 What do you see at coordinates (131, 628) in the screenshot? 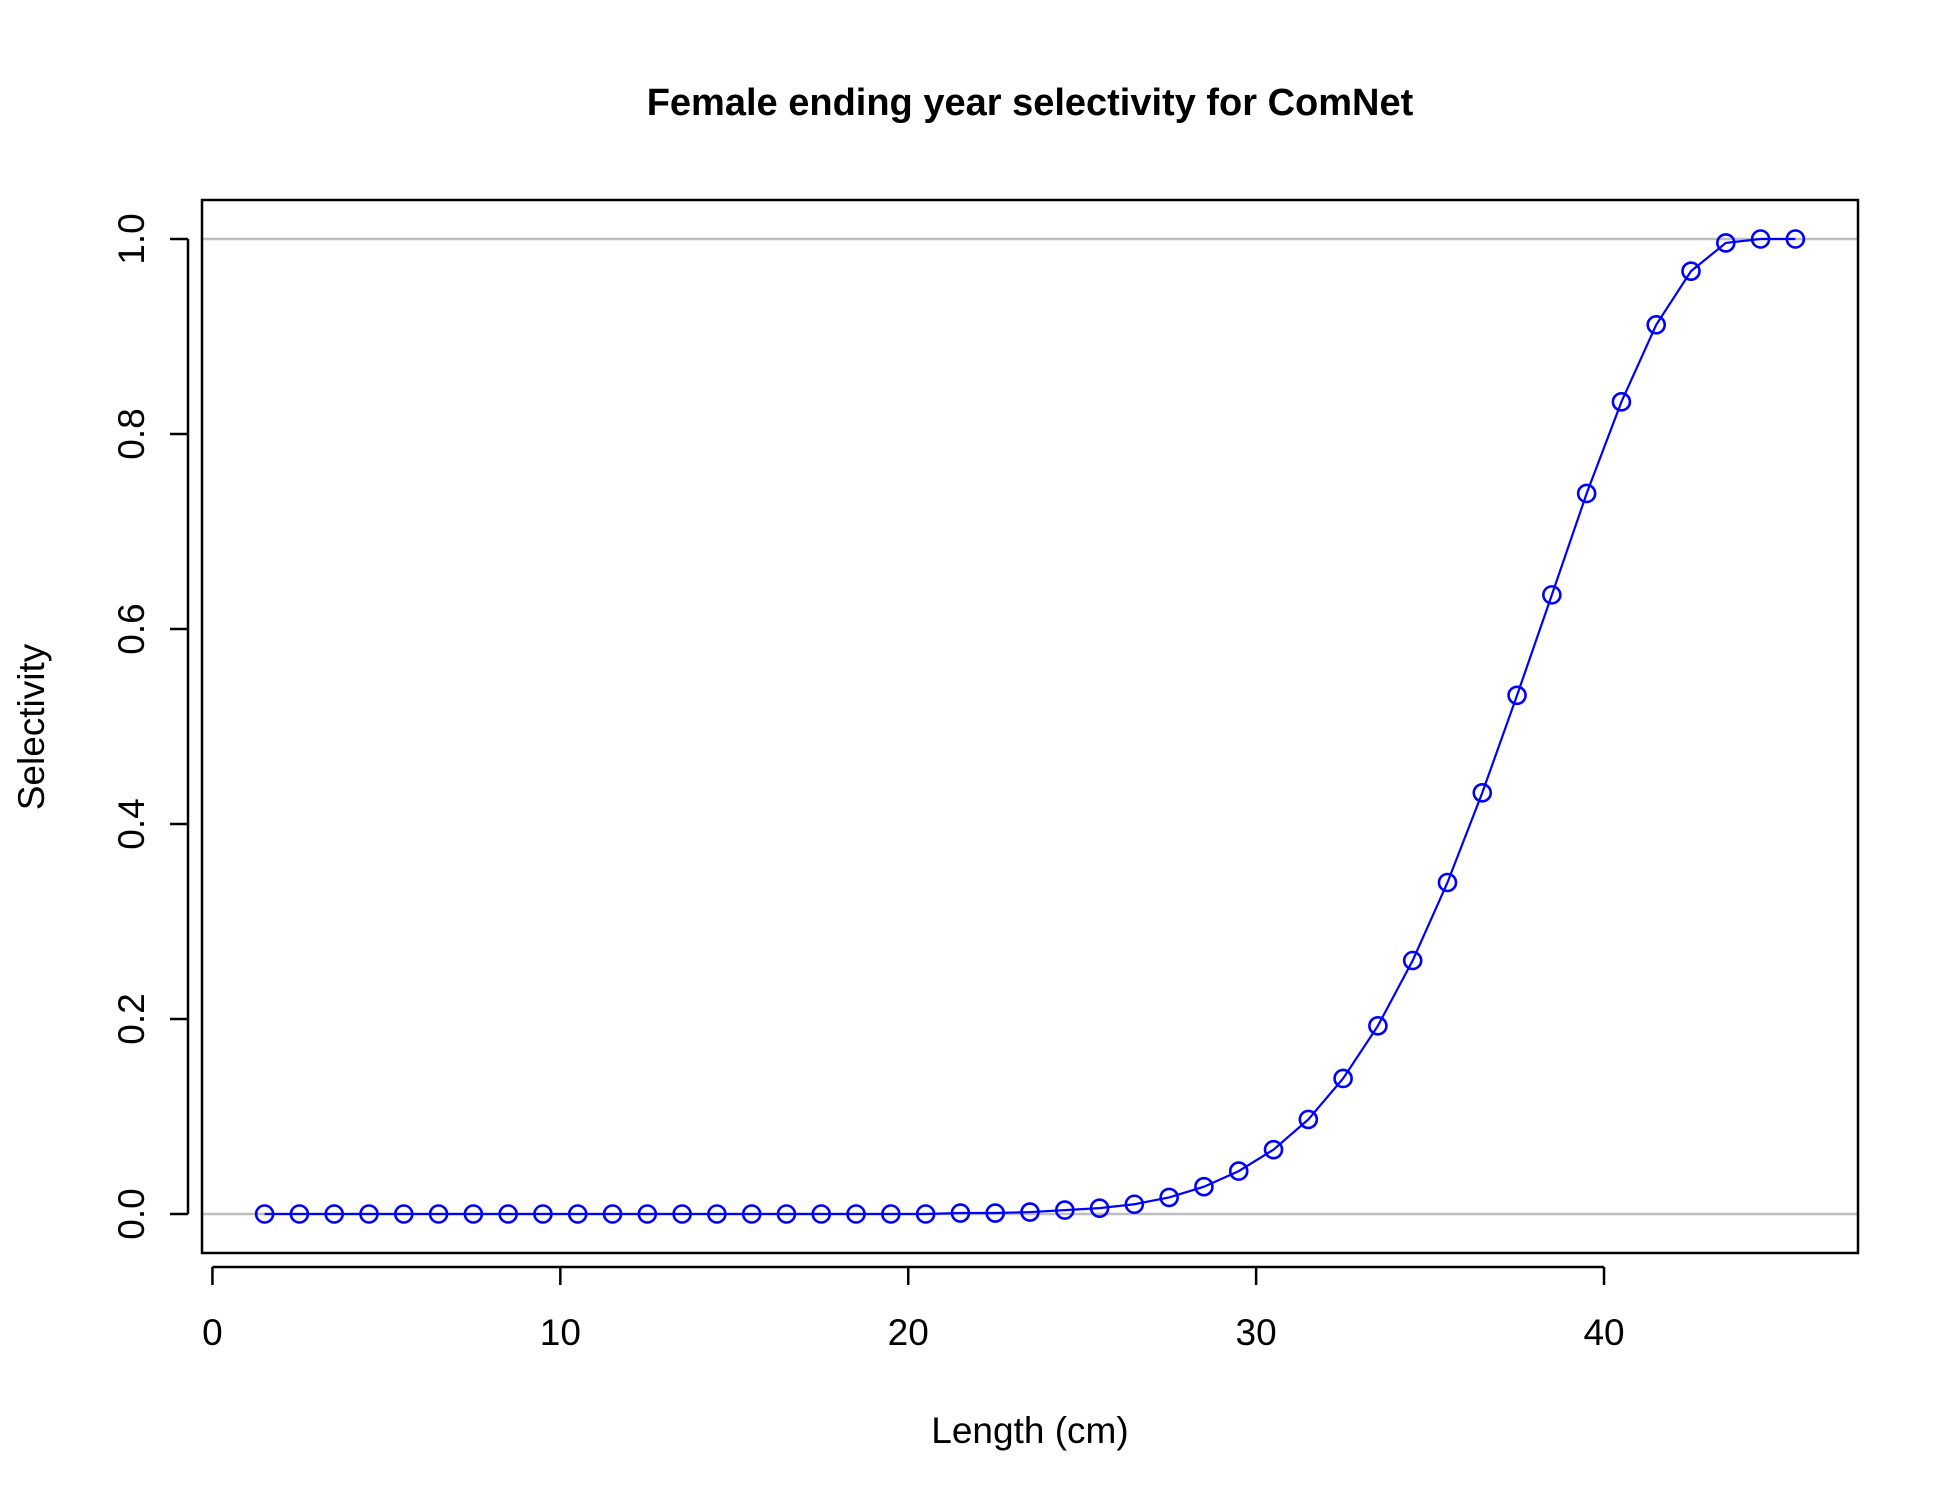
I see `y-tick-label: 0.6` at bounding box center [131, 628].